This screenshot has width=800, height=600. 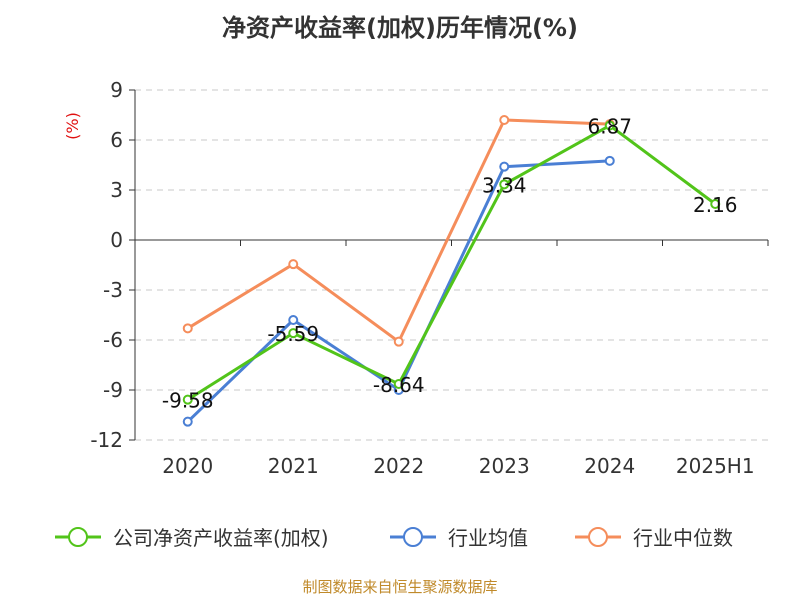 I want to click on x-tick-label: 2024, so click(x=609, y=466).